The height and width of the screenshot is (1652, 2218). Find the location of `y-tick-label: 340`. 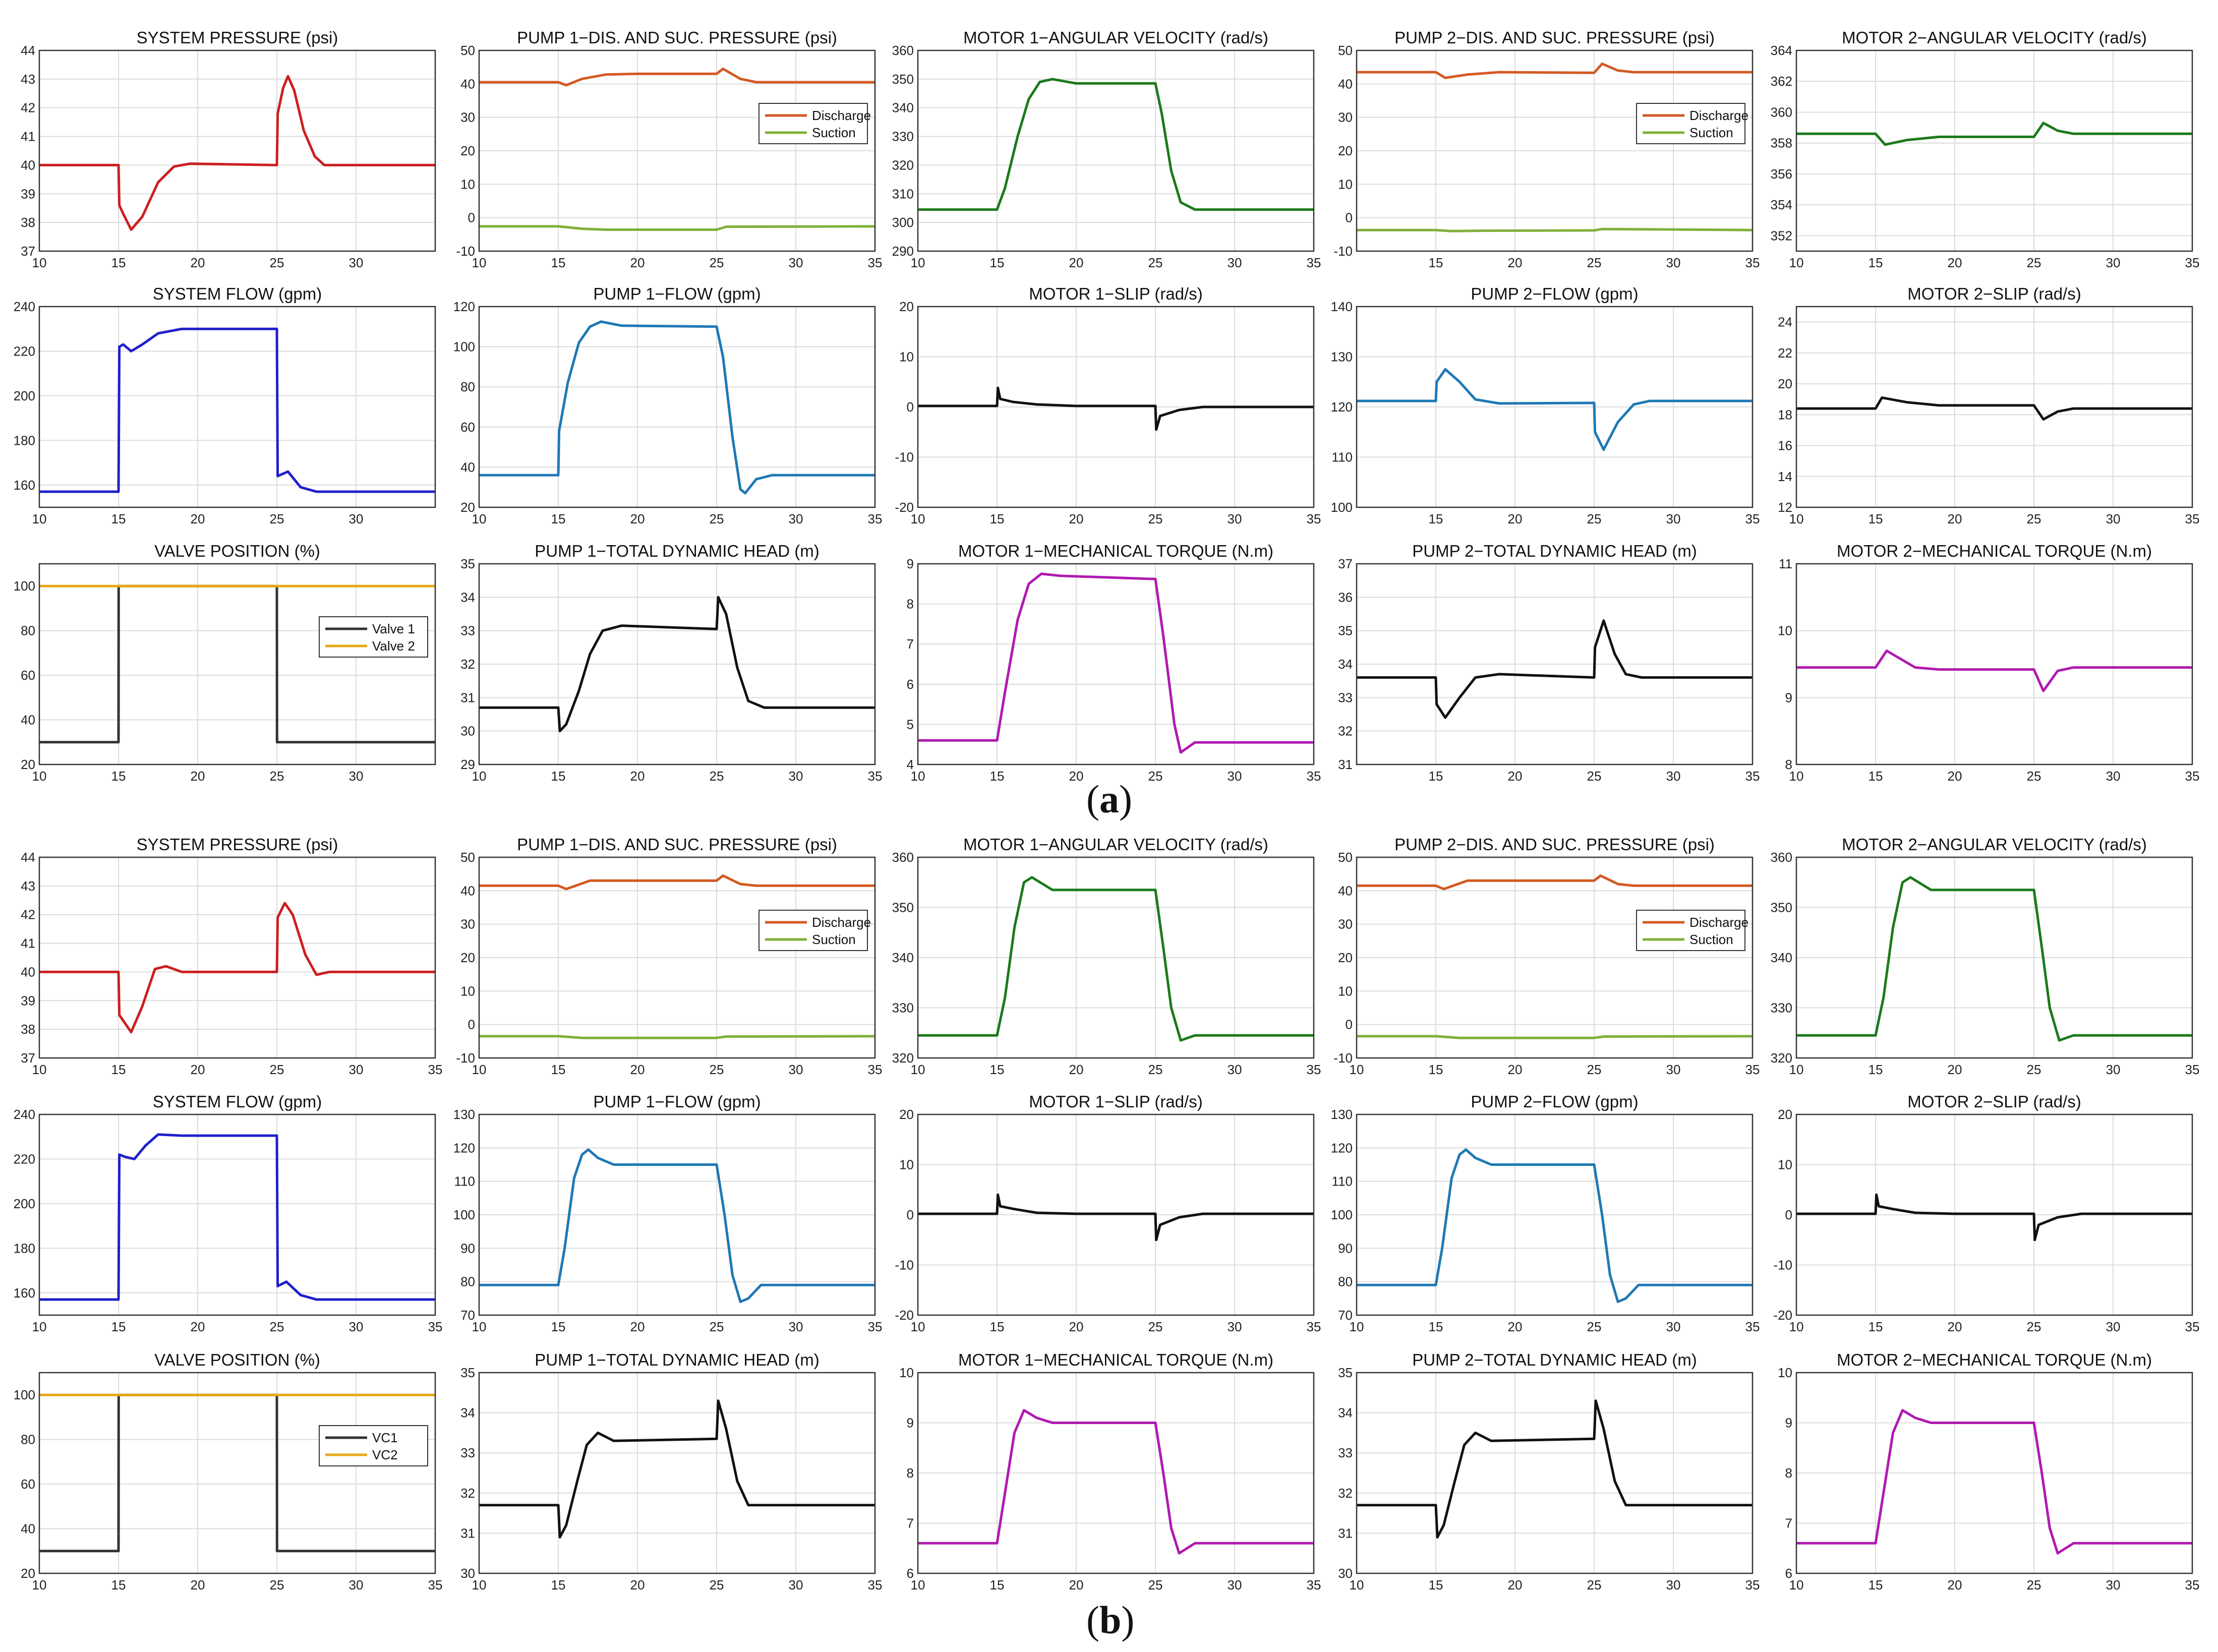

y-tick-label: 340 is located at coordinates (903, 107).